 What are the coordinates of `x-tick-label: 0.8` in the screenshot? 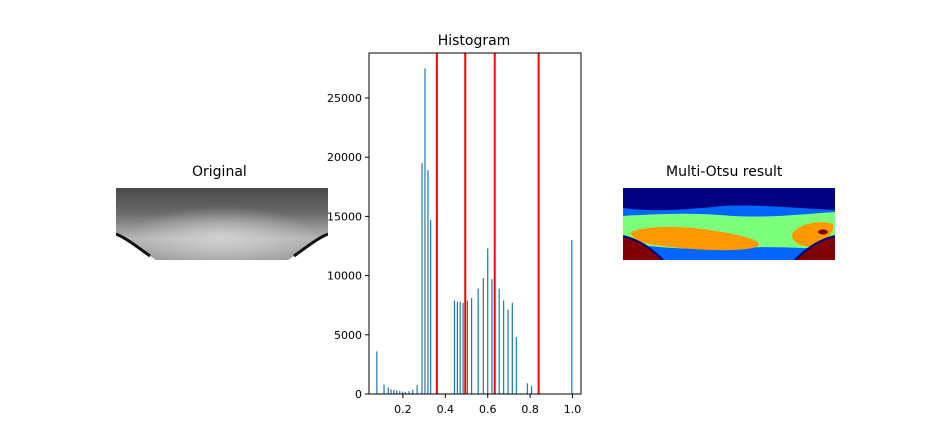 It's located at (530, 409).